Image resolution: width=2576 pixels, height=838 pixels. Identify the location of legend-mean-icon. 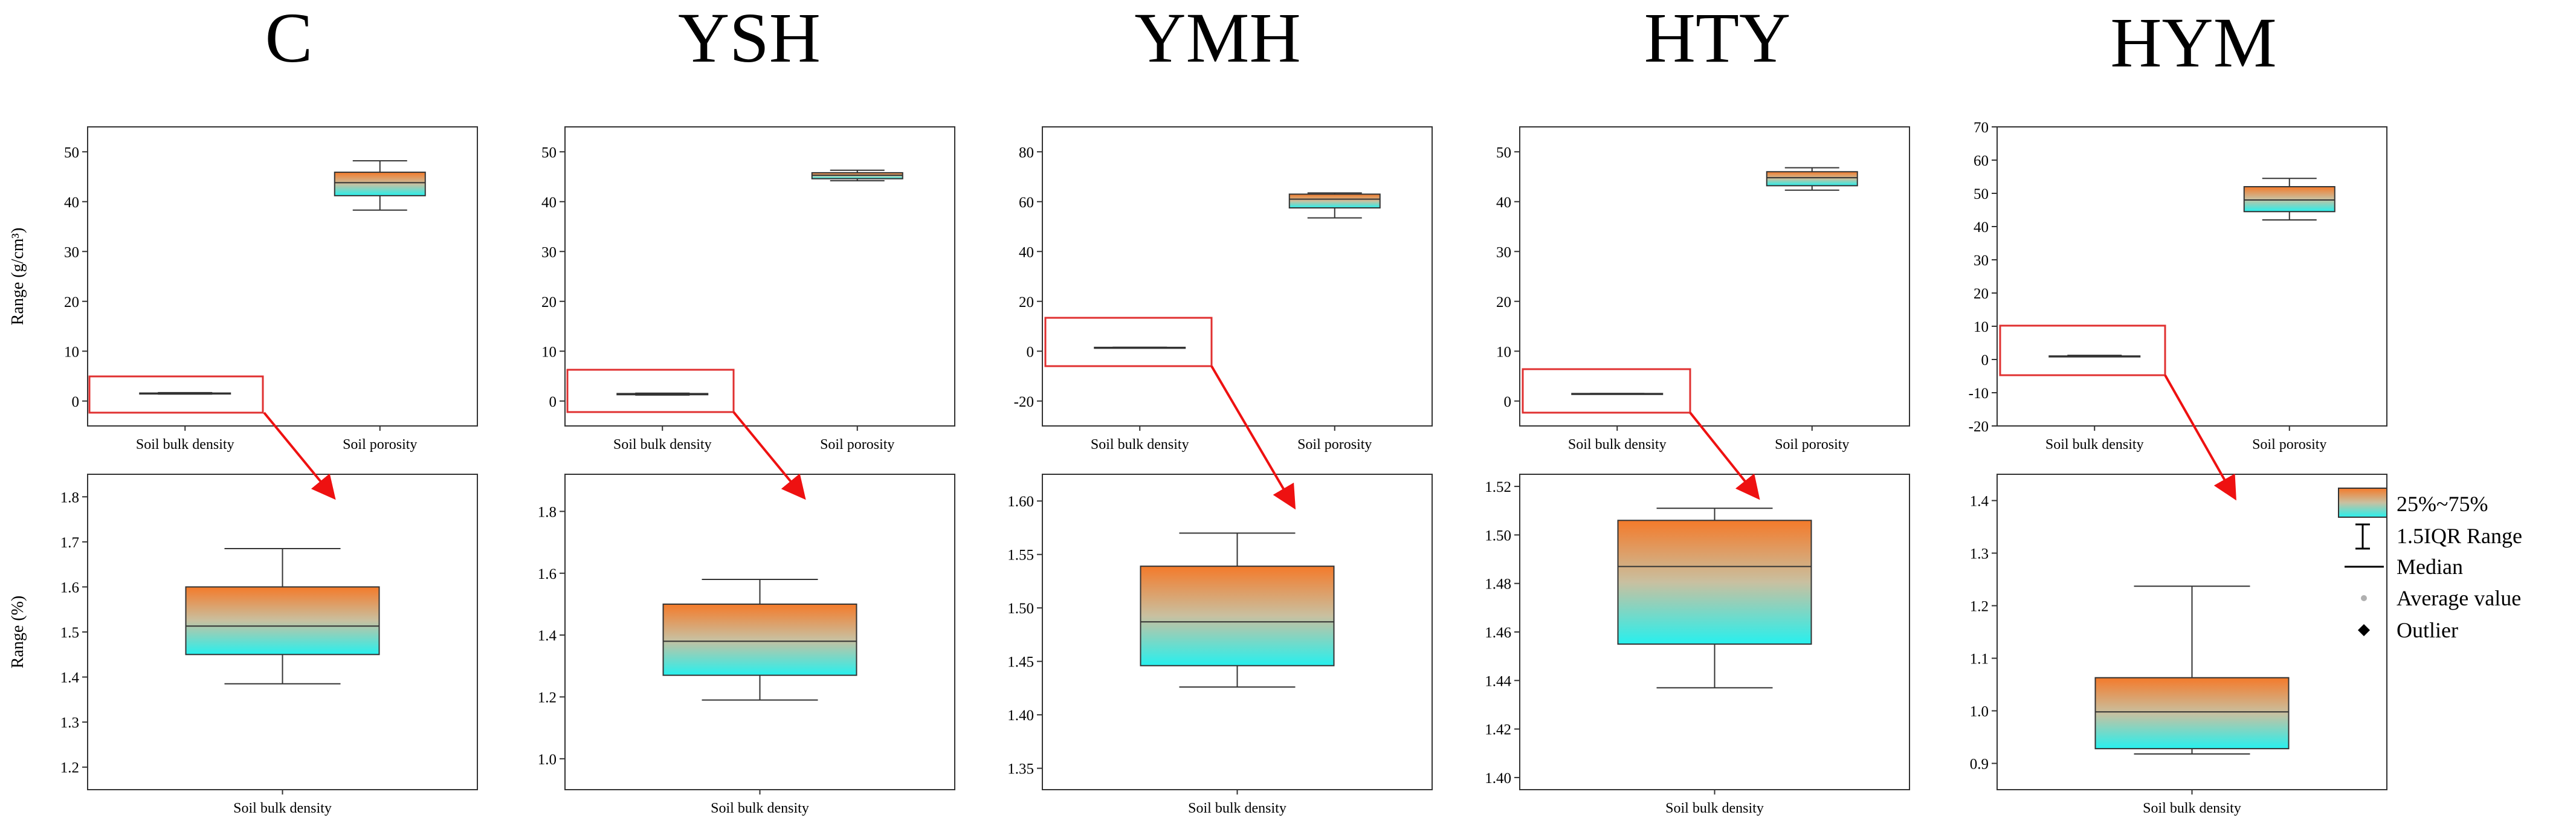
(2364, 598).